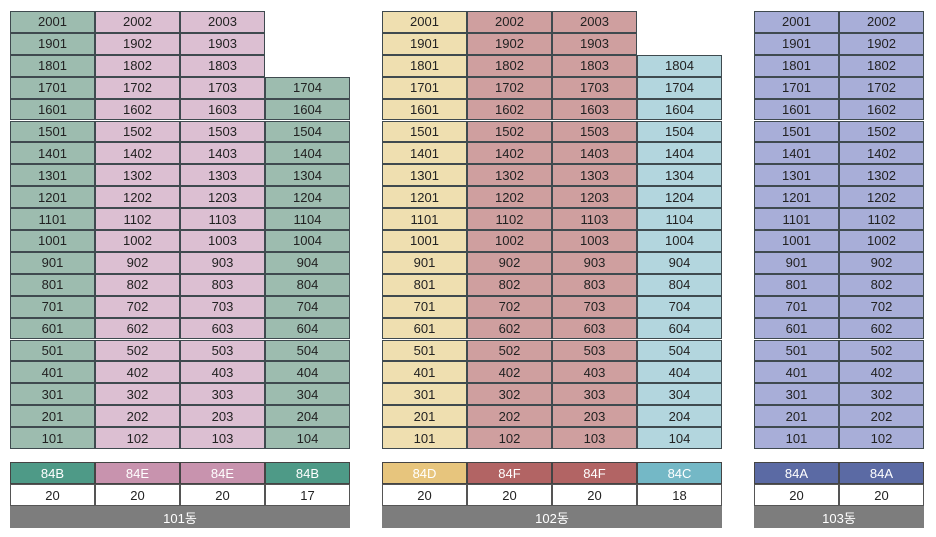  What do you see at coordinates (594, 394) in the screenshot?
I see `unit-cell: 303` at bounding box center [594, 394].